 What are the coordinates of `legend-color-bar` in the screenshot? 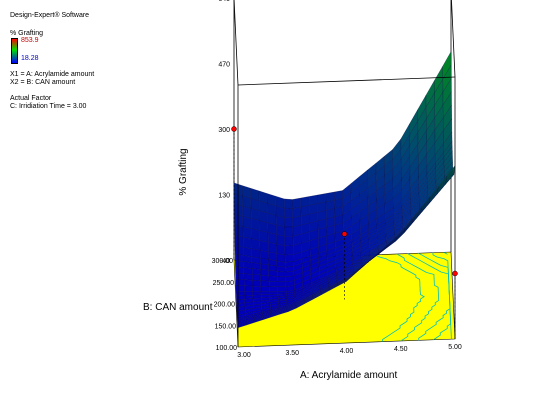 It's located at (14, 51).